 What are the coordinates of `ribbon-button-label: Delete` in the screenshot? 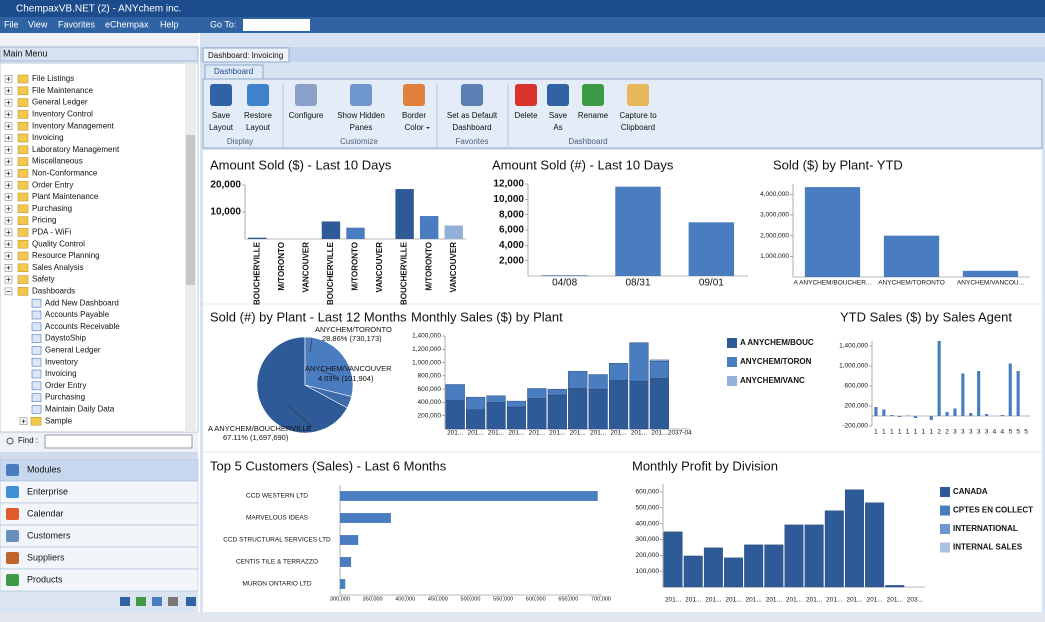 It's located at (526, 115).